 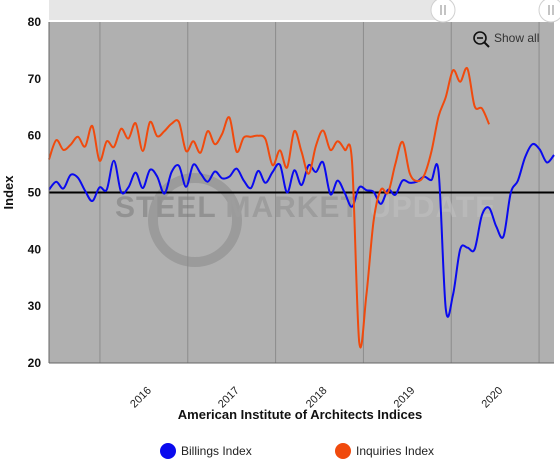 I want to click on show-all-button: Show all, so click(x=506, y=39).